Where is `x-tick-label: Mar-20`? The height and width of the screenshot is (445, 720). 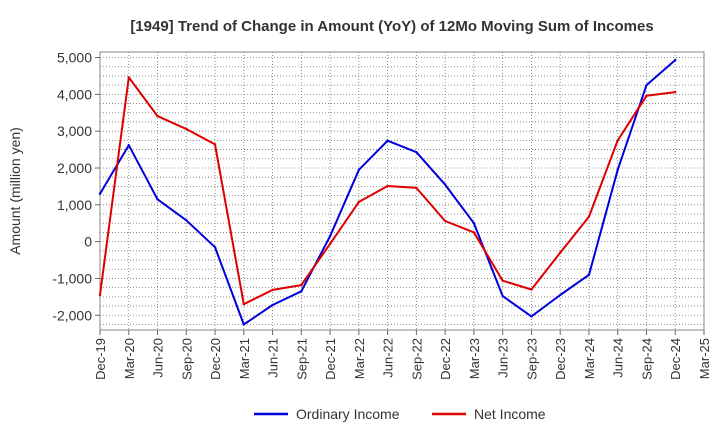 x-tick-label: Mar-20 is located at coordinates (129, 358).